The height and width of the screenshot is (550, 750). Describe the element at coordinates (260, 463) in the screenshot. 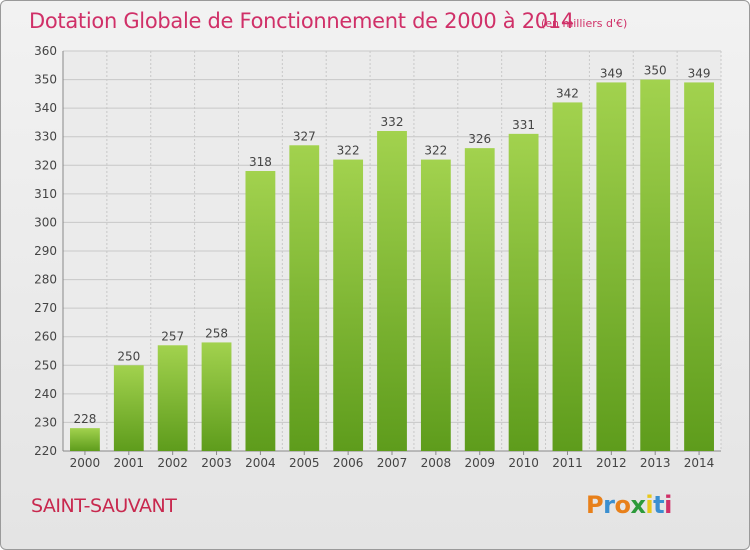

I see `x-tick-label: 2004` at that location.